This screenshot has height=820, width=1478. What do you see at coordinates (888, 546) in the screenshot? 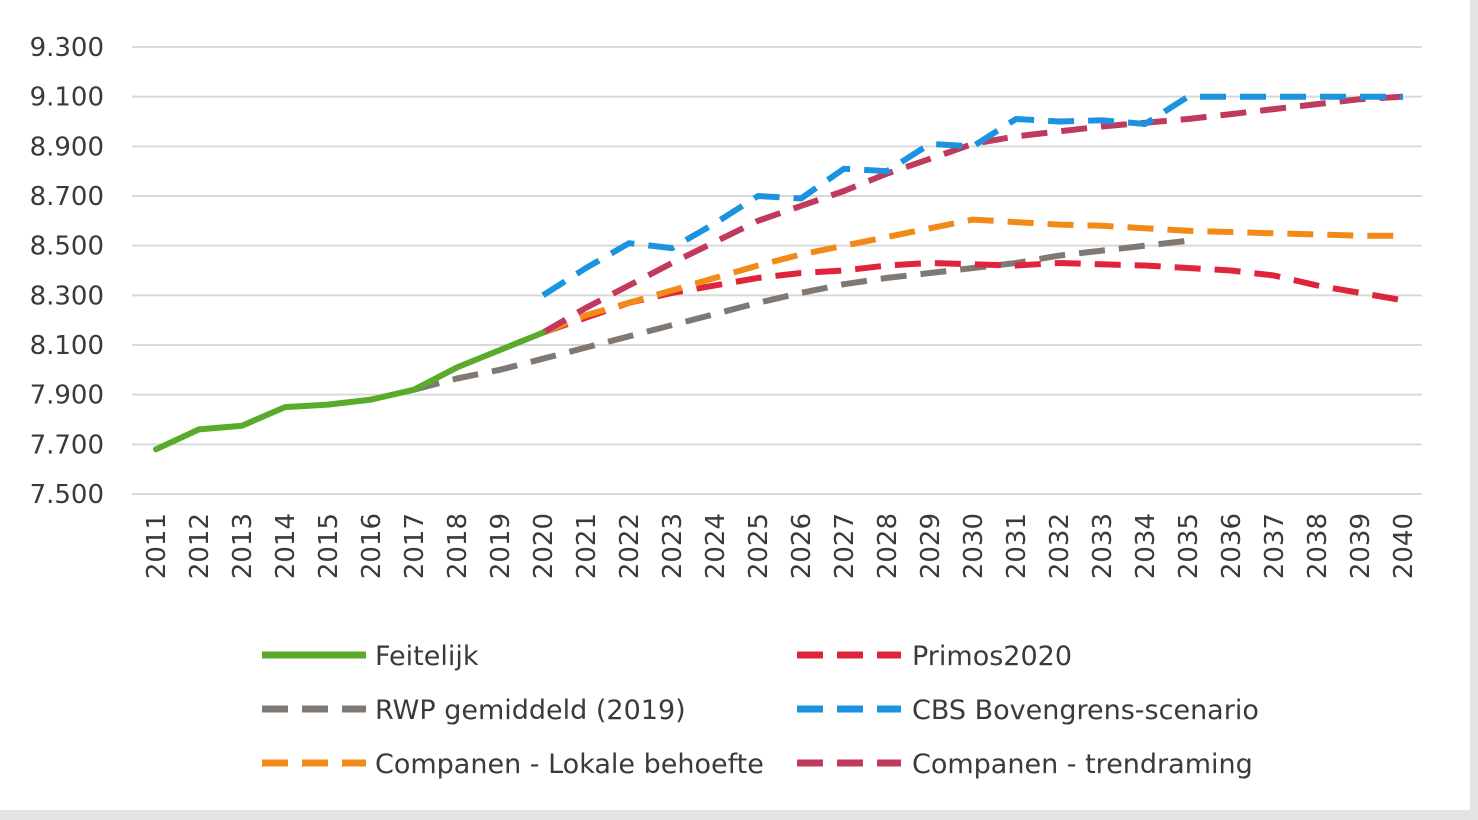
I see `x-tick-label: 2028` at bounding box center [888, 546].